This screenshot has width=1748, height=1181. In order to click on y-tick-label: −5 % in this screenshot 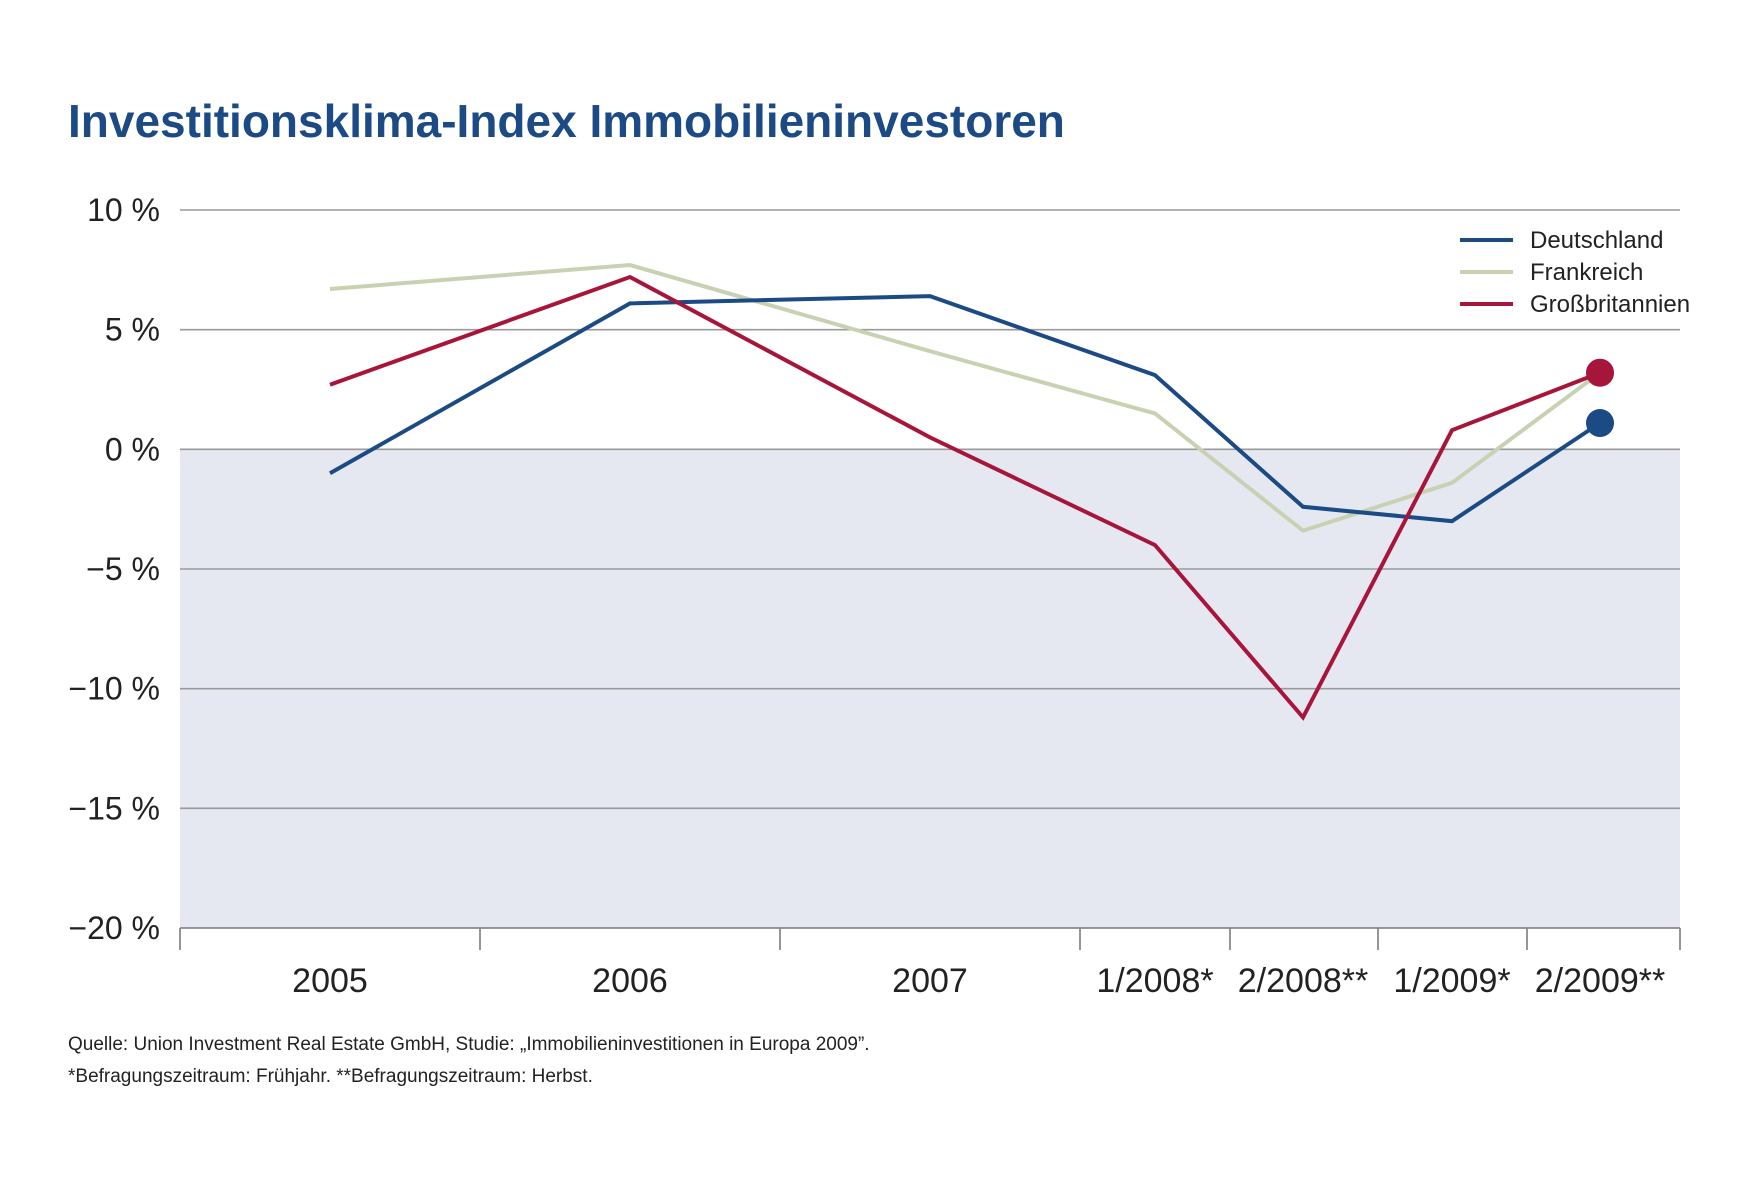, I will do `click(123, 569)`.